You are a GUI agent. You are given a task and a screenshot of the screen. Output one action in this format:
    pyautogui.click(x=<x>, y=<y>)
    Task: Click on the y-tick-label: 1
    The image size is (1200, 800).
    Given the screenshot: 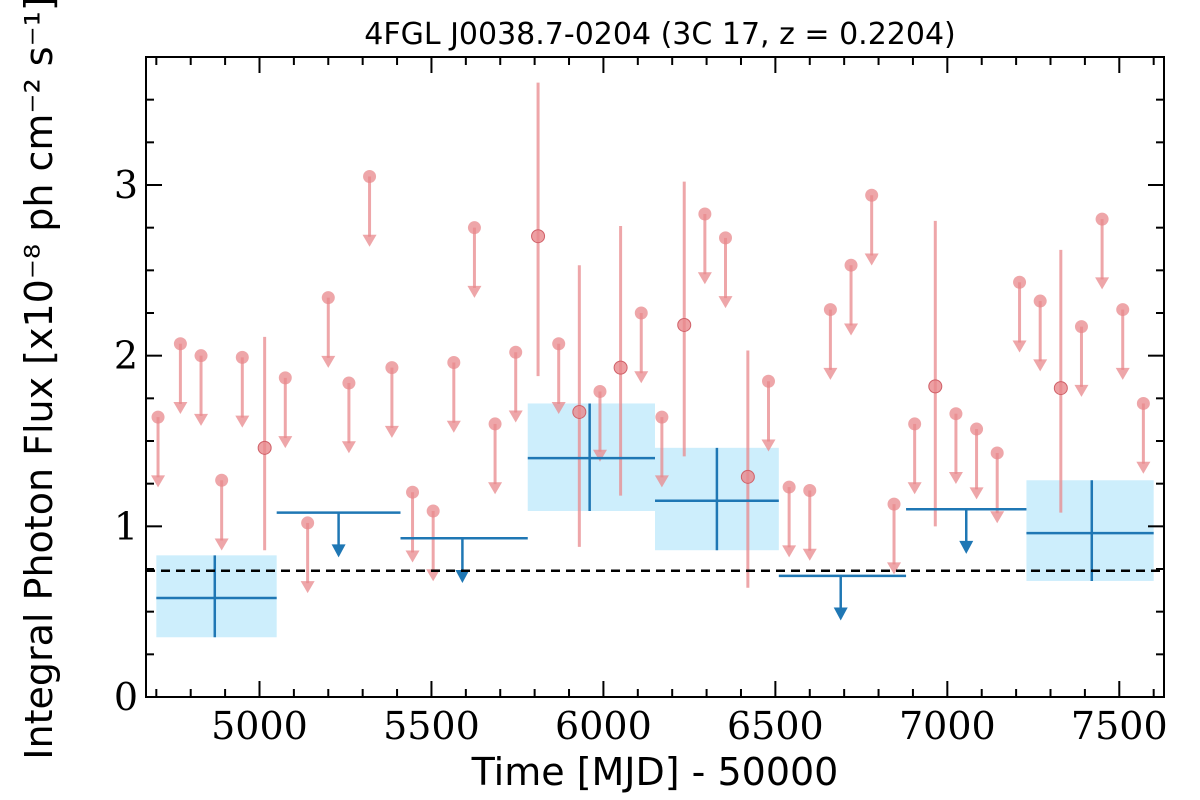 What is the action you would take?
    pyautogui.click(x=126, y=526)
    